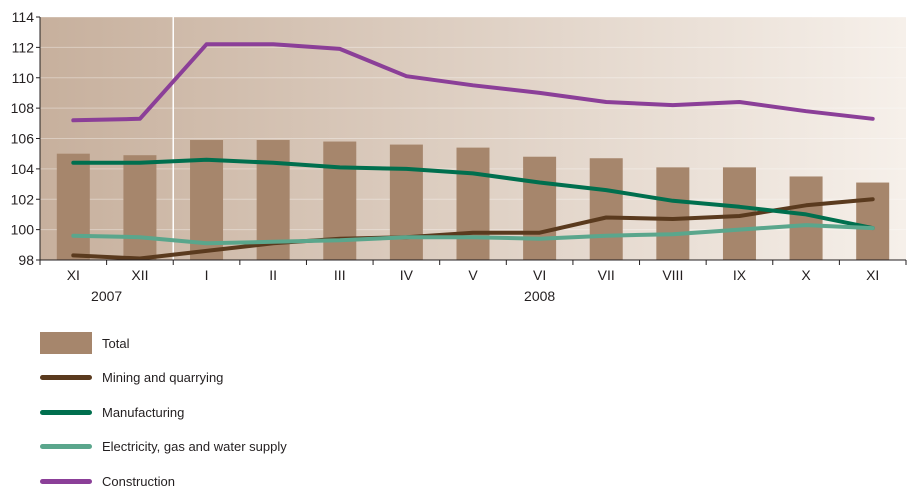 Image resolution: width=907 pixels, height=499 pixels. What do you see at coordinates (207, 275) in the screenshot?
I see `x-tick-label: I` at bounding box center [207, 275].